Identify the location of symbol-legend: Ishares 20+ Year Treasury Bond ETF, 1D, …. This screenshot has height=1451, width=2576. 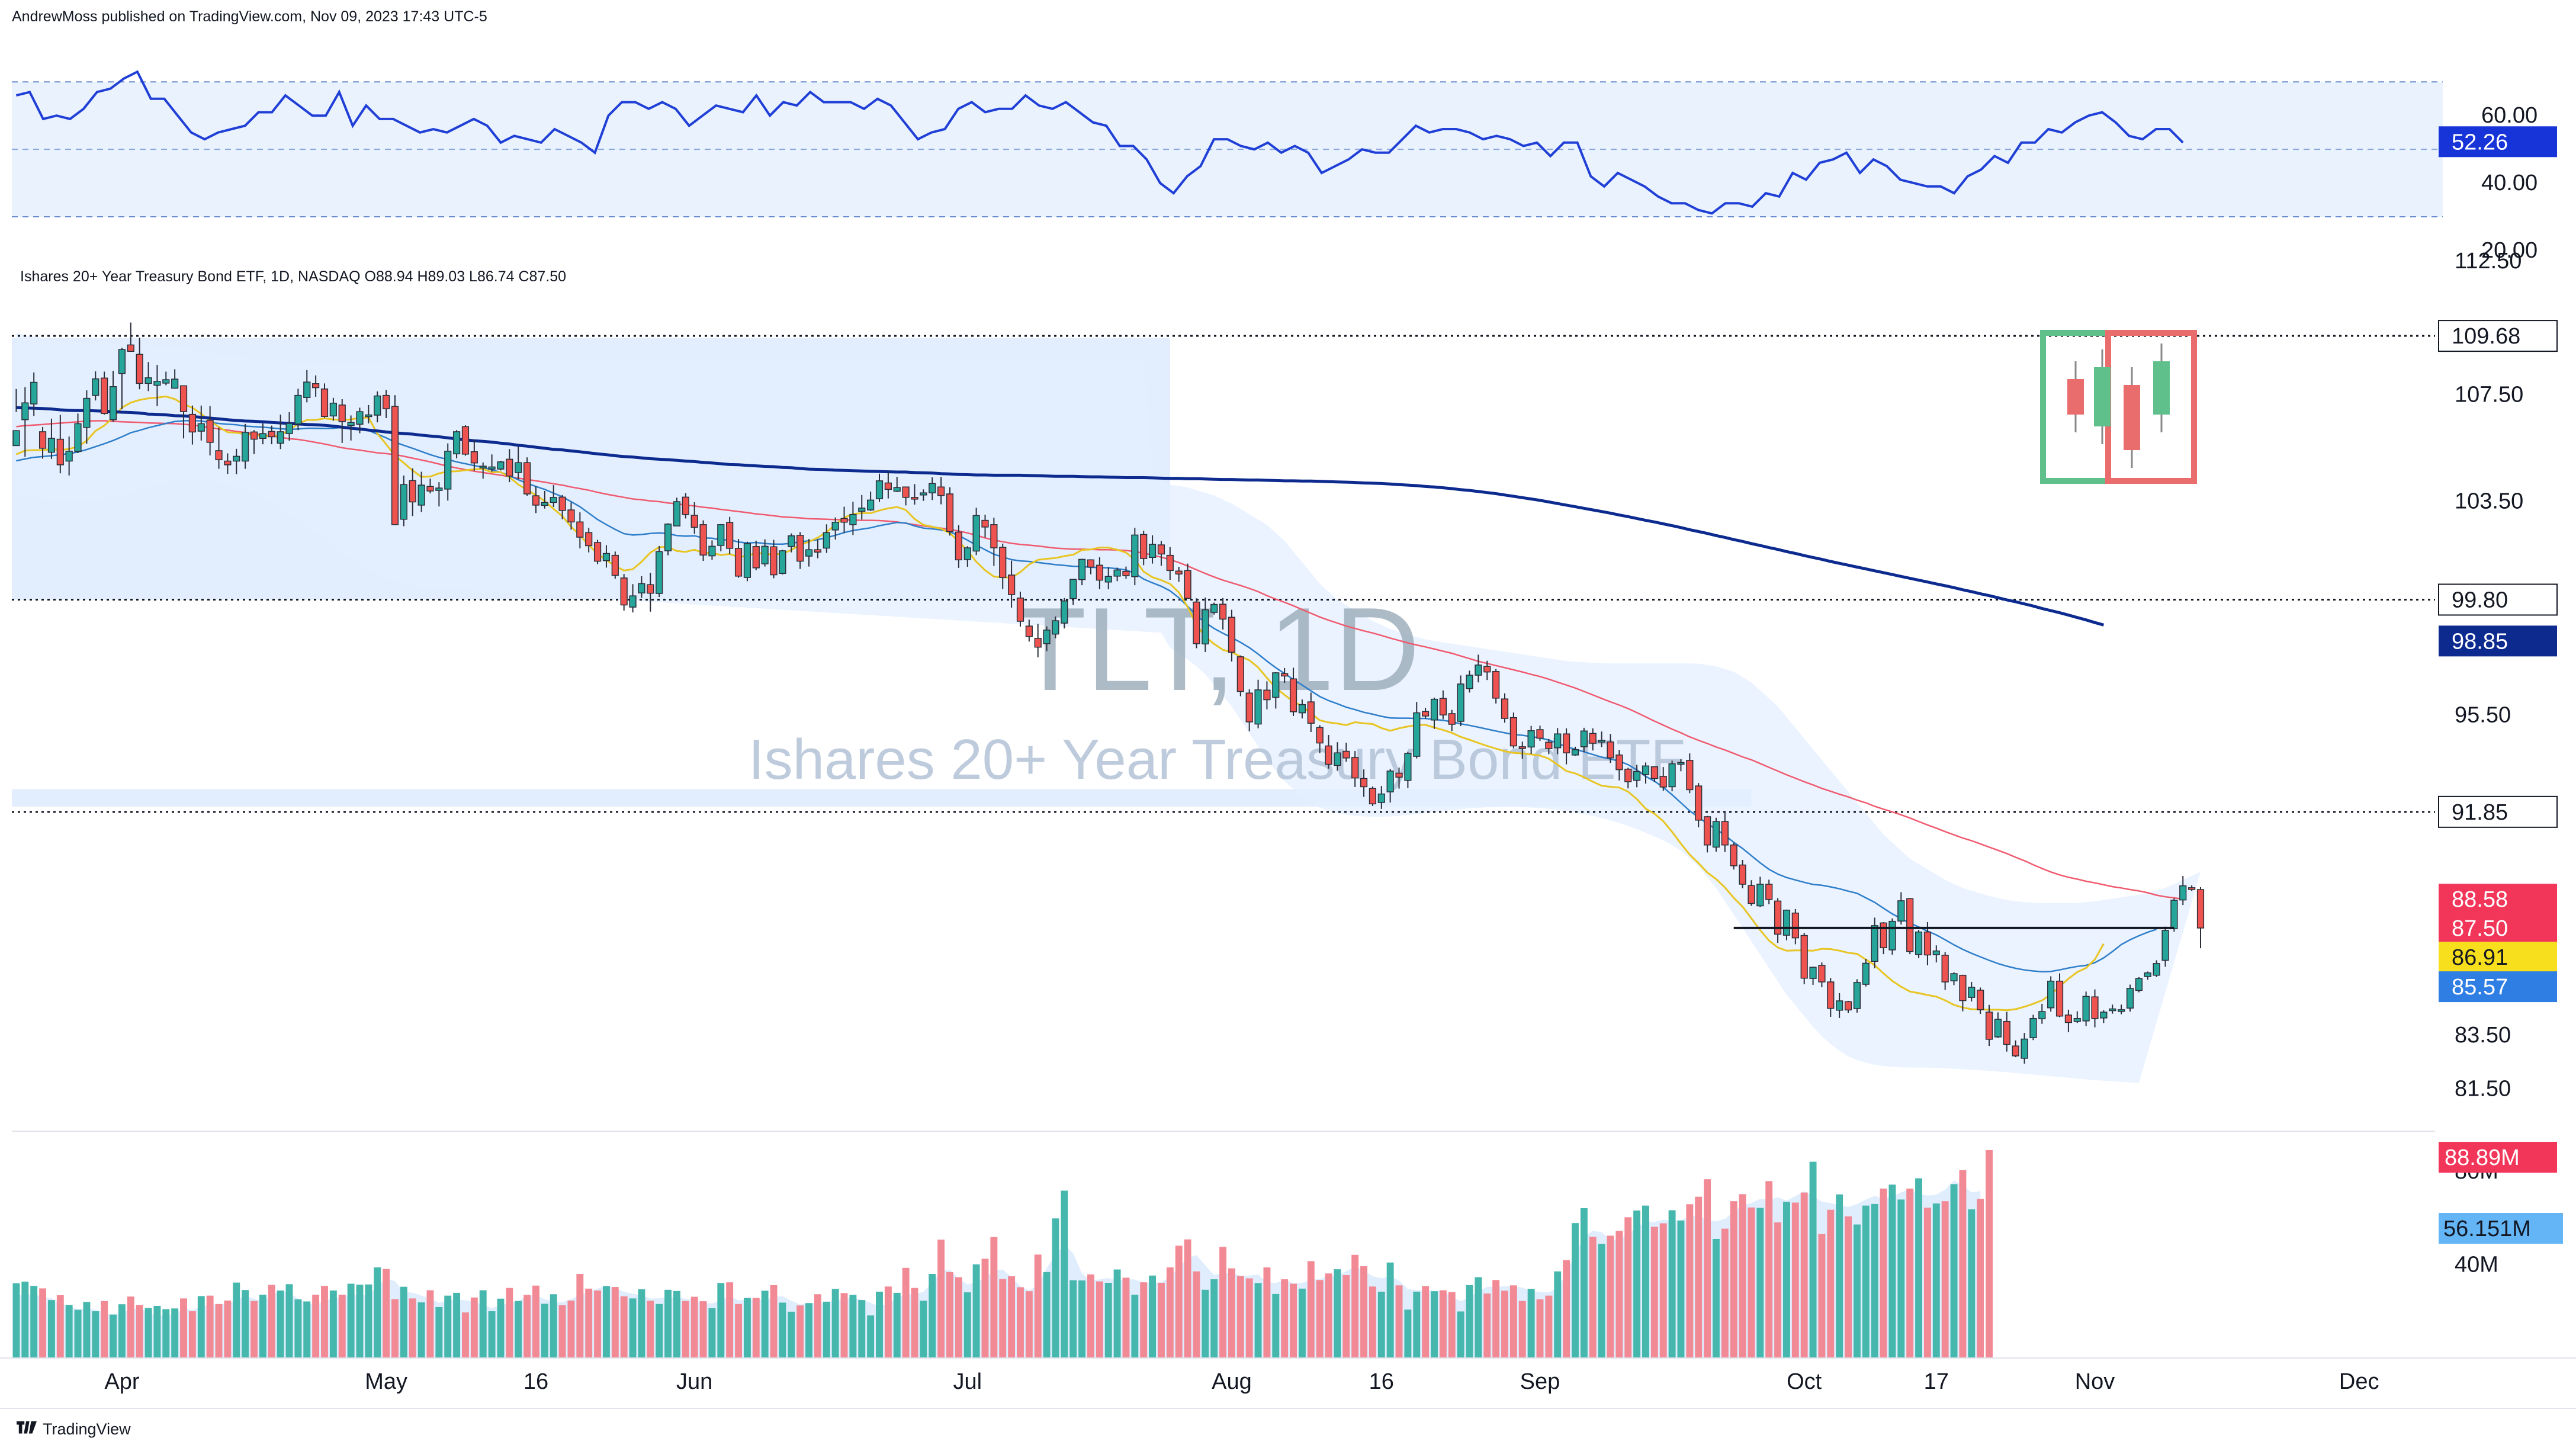
(293, 276).